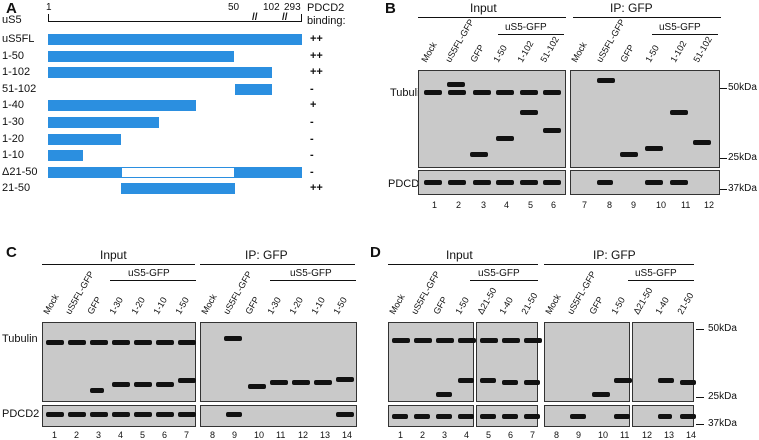 The width and height of the screenshot is (759, 440). I want to click on panel-d-group-header-ip: uS5-GFP, so click(656, 273).